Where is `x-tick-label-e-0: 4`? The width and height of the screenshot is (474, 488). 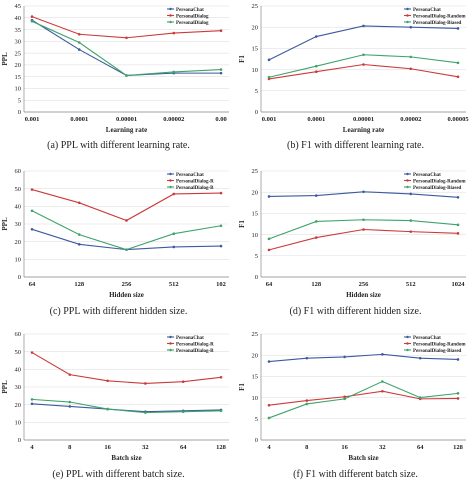 x-tick-label-e-0: 4 is located at coordinates (32, 447).